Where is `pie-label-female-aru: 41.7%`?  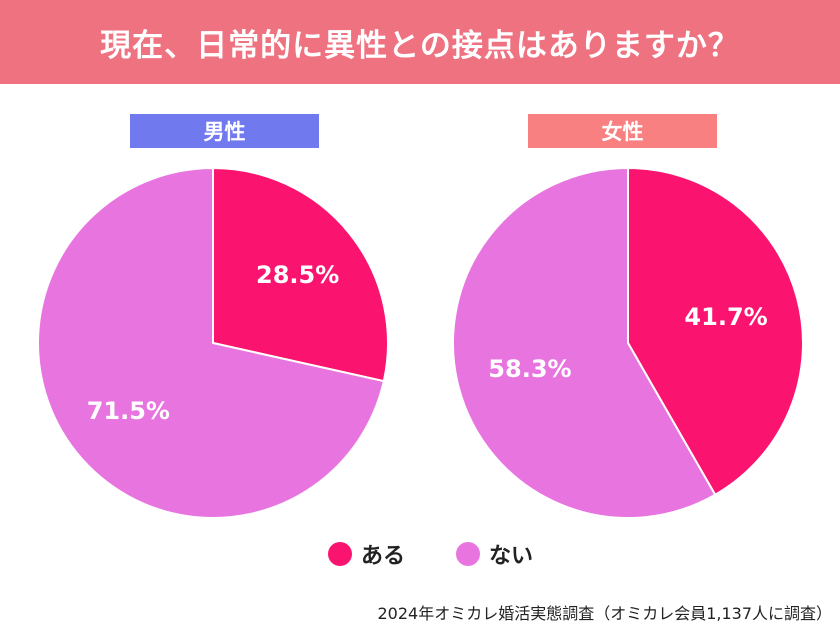
pie-label-female-aru: 41.7% is located at coordinates (725, 317).